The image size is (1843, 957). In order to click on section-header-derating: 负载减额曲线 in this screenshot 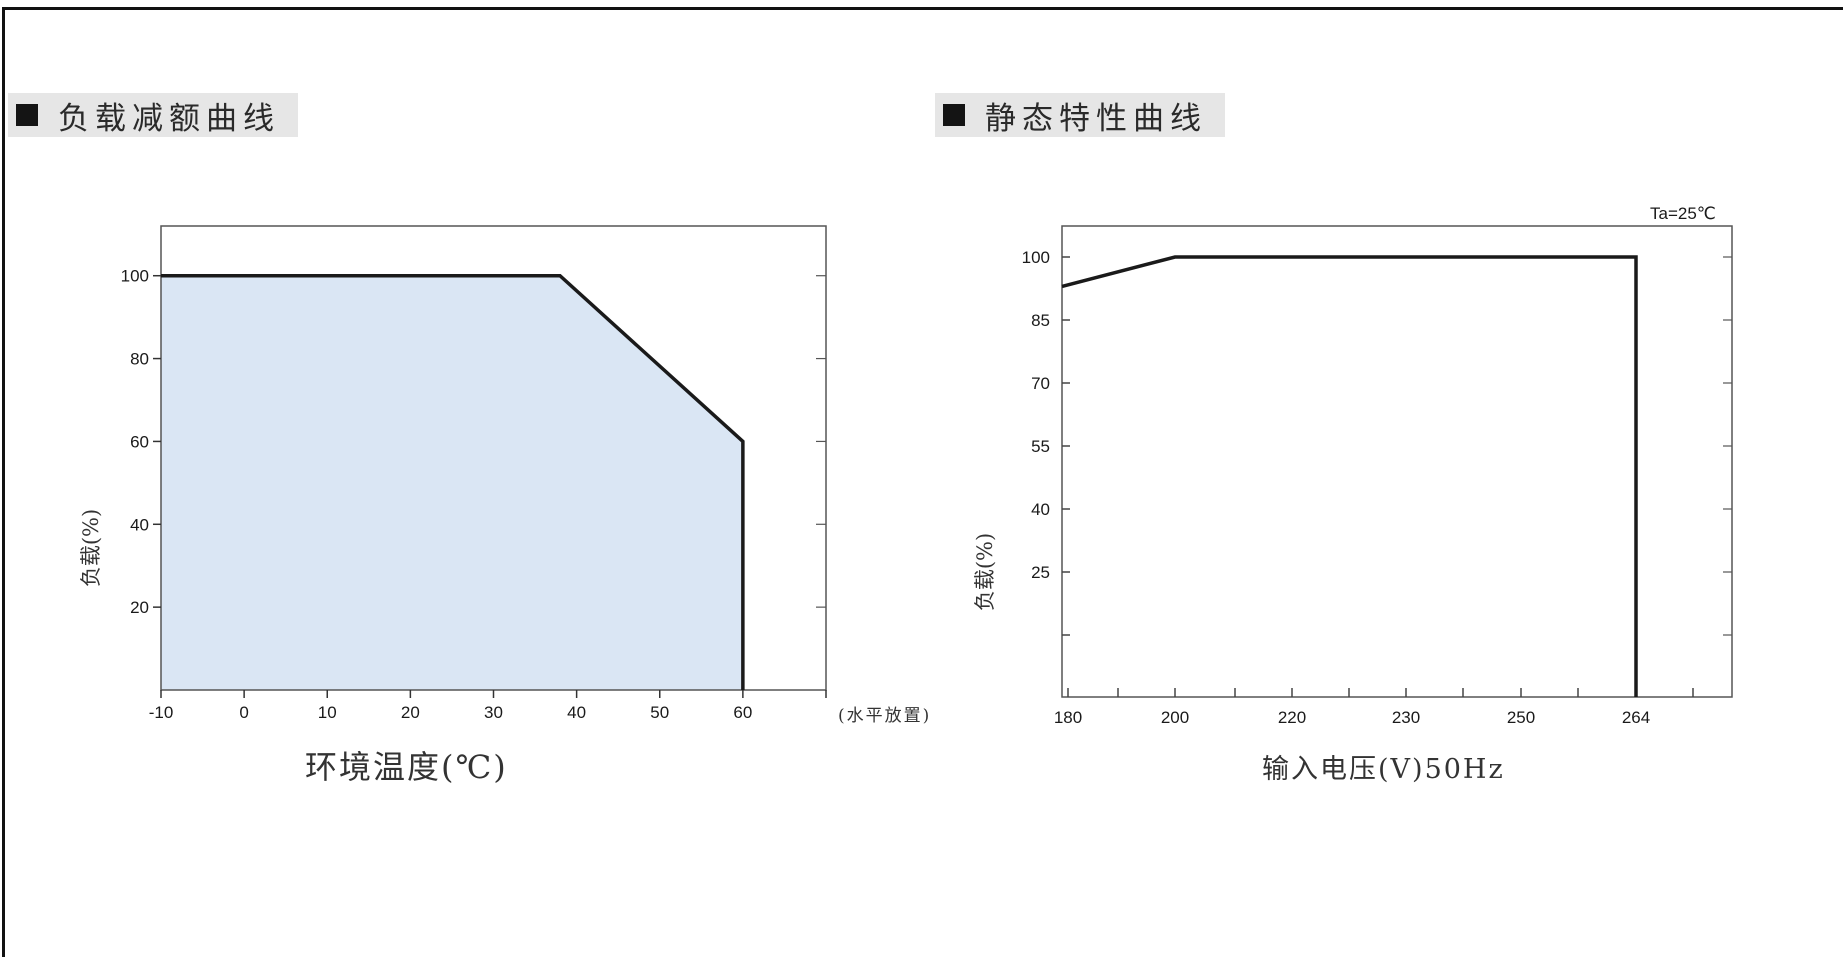, I will do `click(153, 115)`.